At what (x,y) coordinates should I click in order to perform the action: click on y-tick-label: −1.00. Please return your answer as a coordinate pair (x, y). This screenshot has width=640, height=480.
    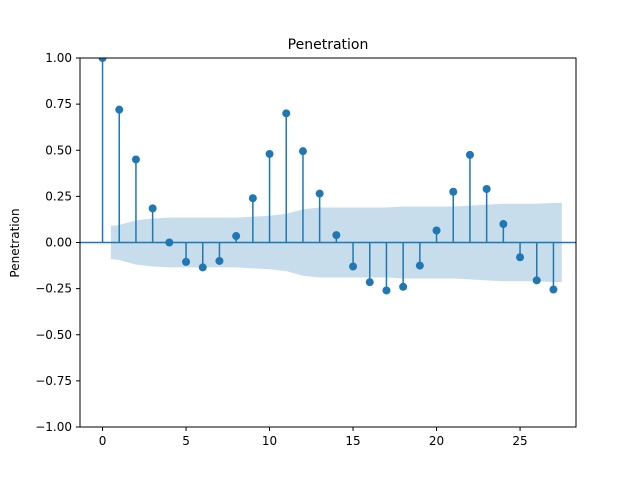
    Looking at the image, I should click on (53, 427).